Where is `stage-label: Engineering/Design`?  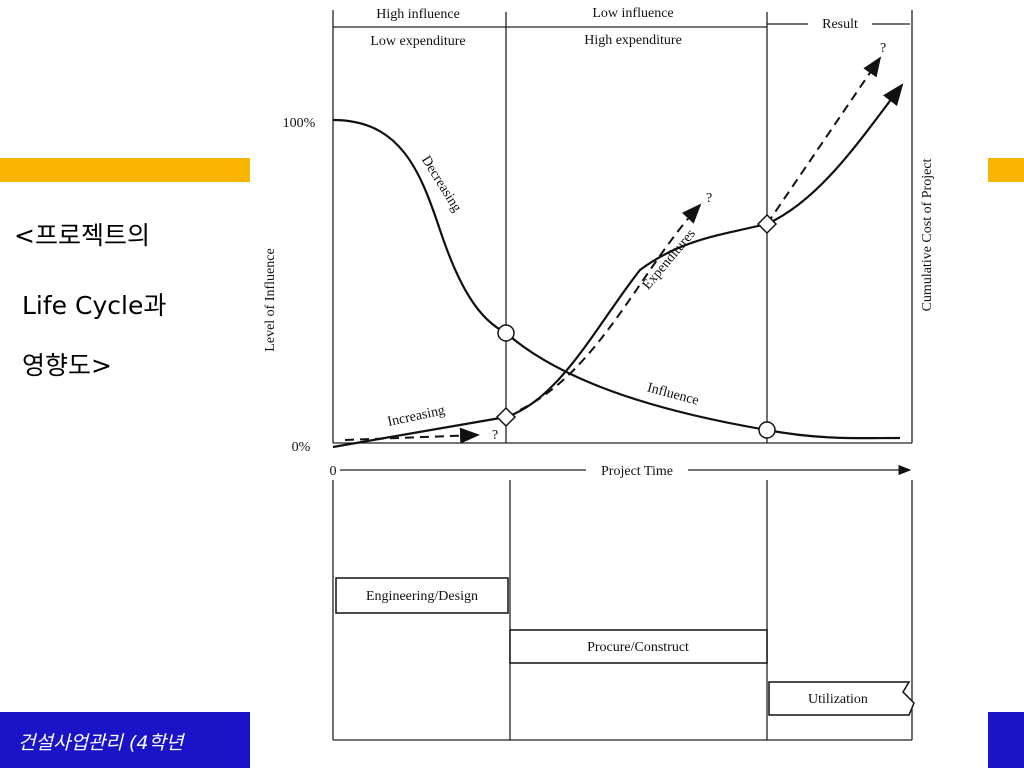 stage-label: Engineering/Design is located at coordinates (422, 596).